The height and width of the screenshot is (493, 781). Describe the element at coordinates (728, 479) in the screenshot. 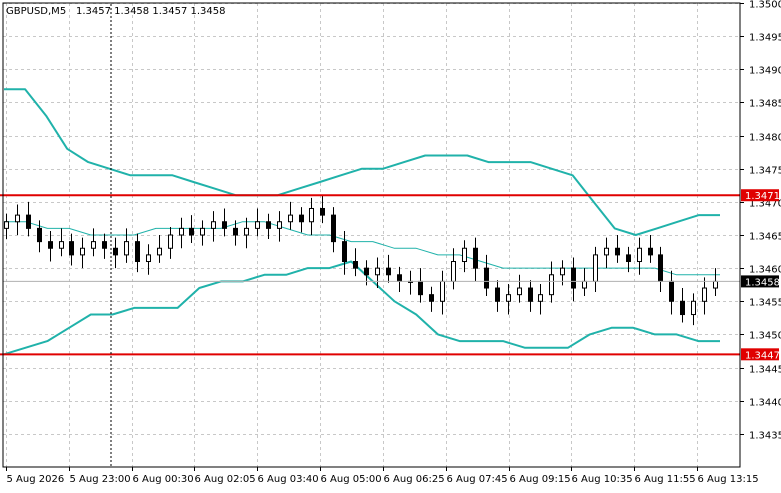

I see `x-tick-label: 6 Aug 13:15` at that location.